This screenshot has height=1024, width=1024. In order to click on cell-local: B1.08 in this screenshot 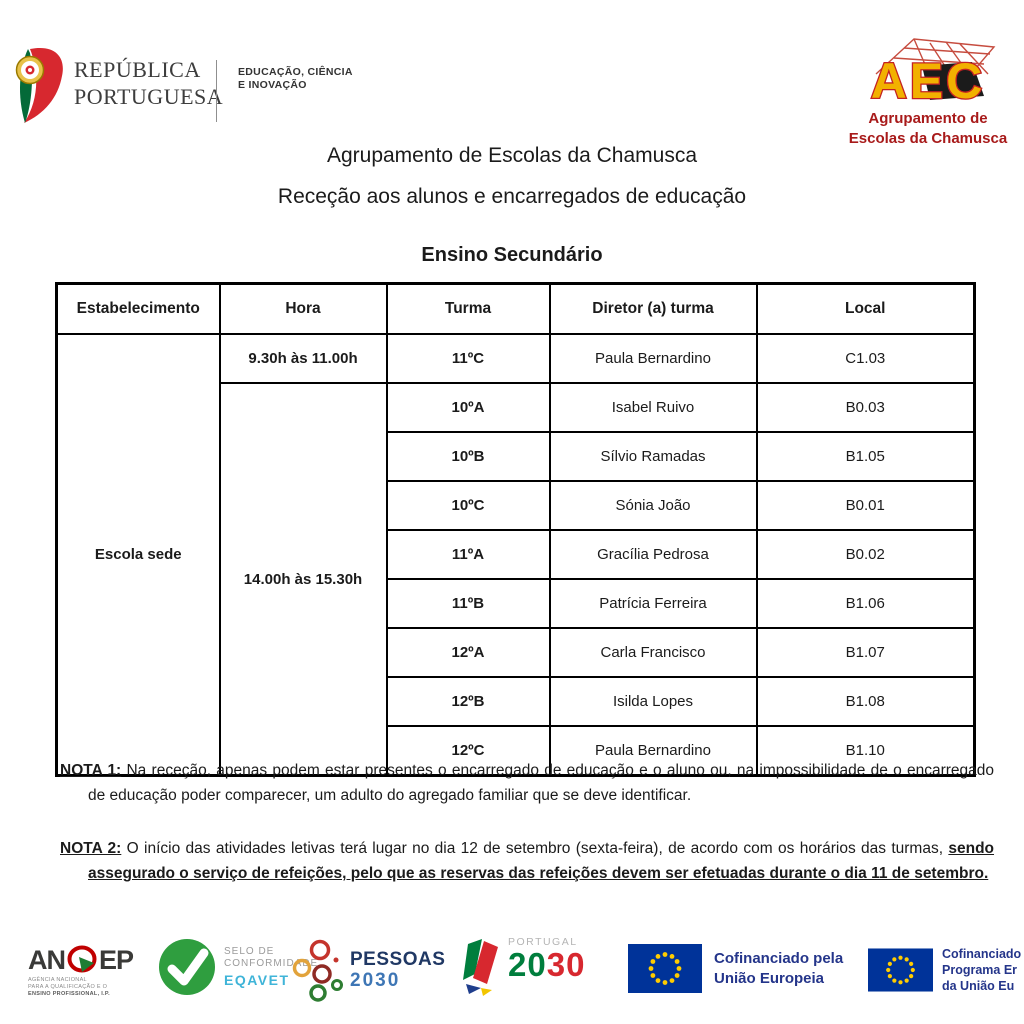, I will do `click(865, 701)`.